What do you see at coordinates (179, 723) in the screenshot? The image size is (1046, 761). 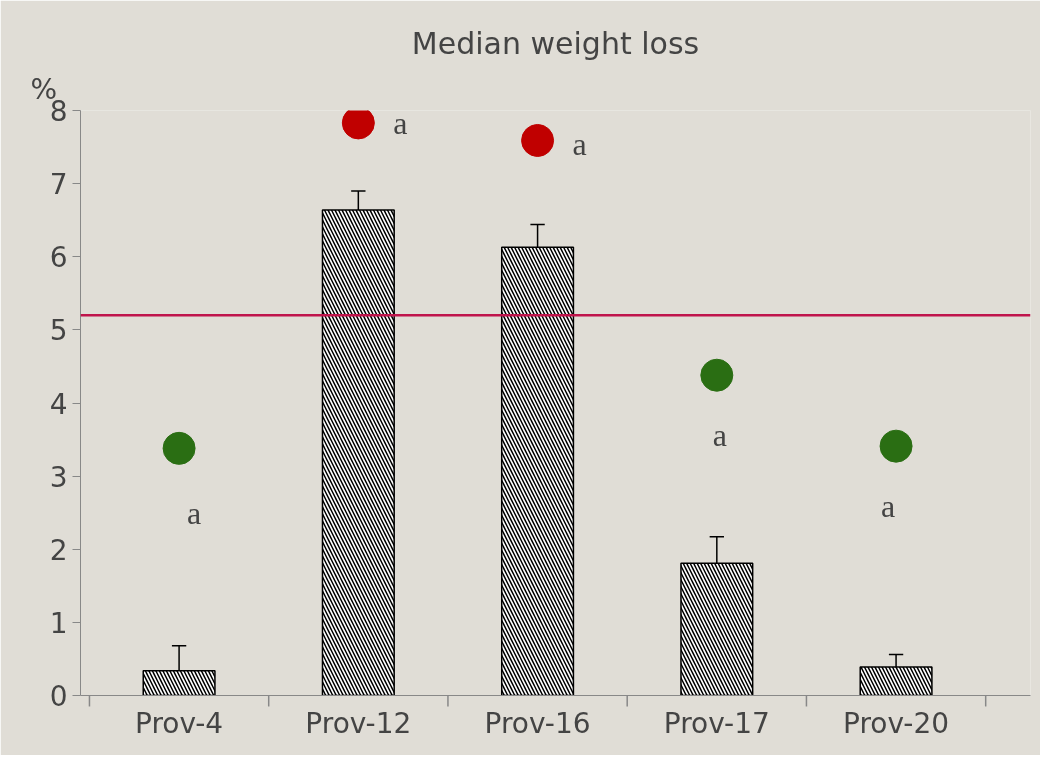 I see `x-tick-label: Prov-4` at bounding box center [179, 723].